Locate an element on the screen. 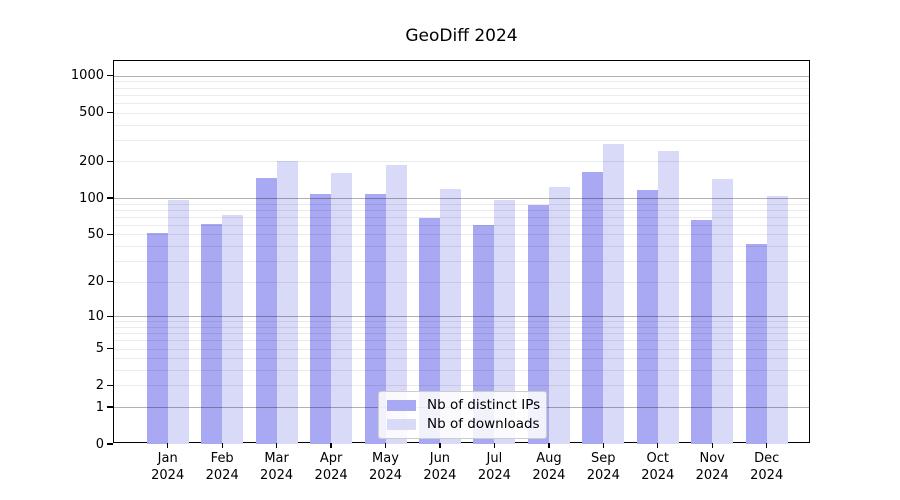 The width and height of the screenshot is (900, 500). bar-distinct-ips-jul is located at coordinates (484, 334).